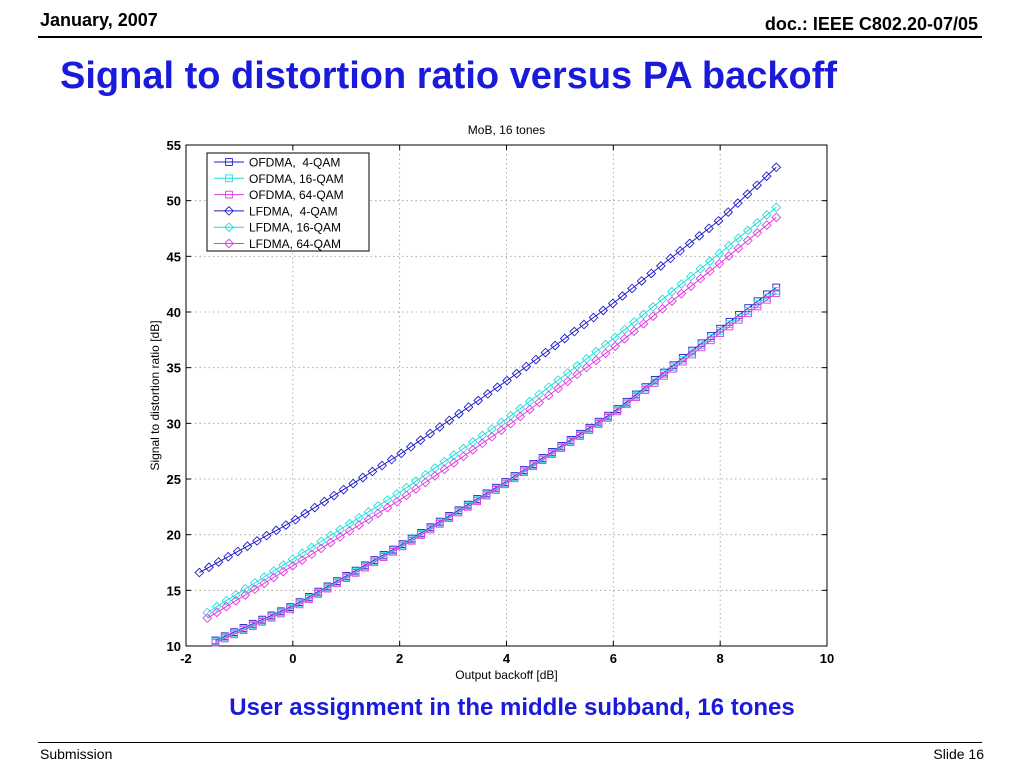 This screenshot has height=768, width=1024. Describe the element at coordinates (174, 479) in the screenshot. I see `y-tick-label: 25` at that location.